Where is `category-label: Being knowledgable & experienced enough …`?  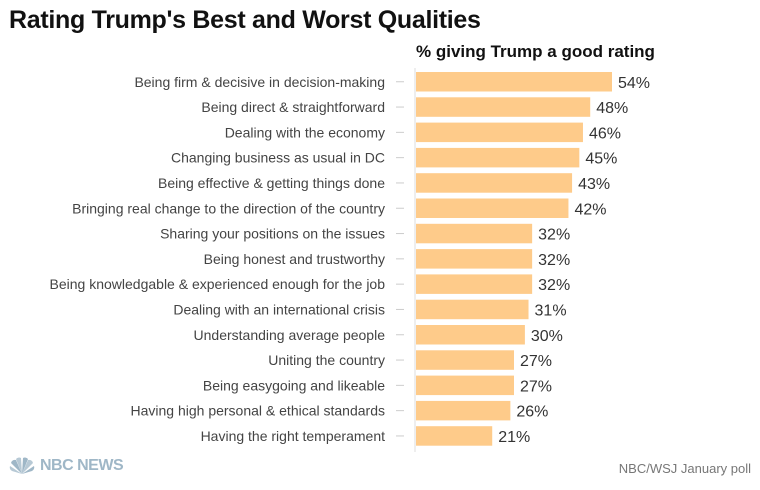
category-label: Being knowledgable & experienced enough … is located at coordinates (218, 284).